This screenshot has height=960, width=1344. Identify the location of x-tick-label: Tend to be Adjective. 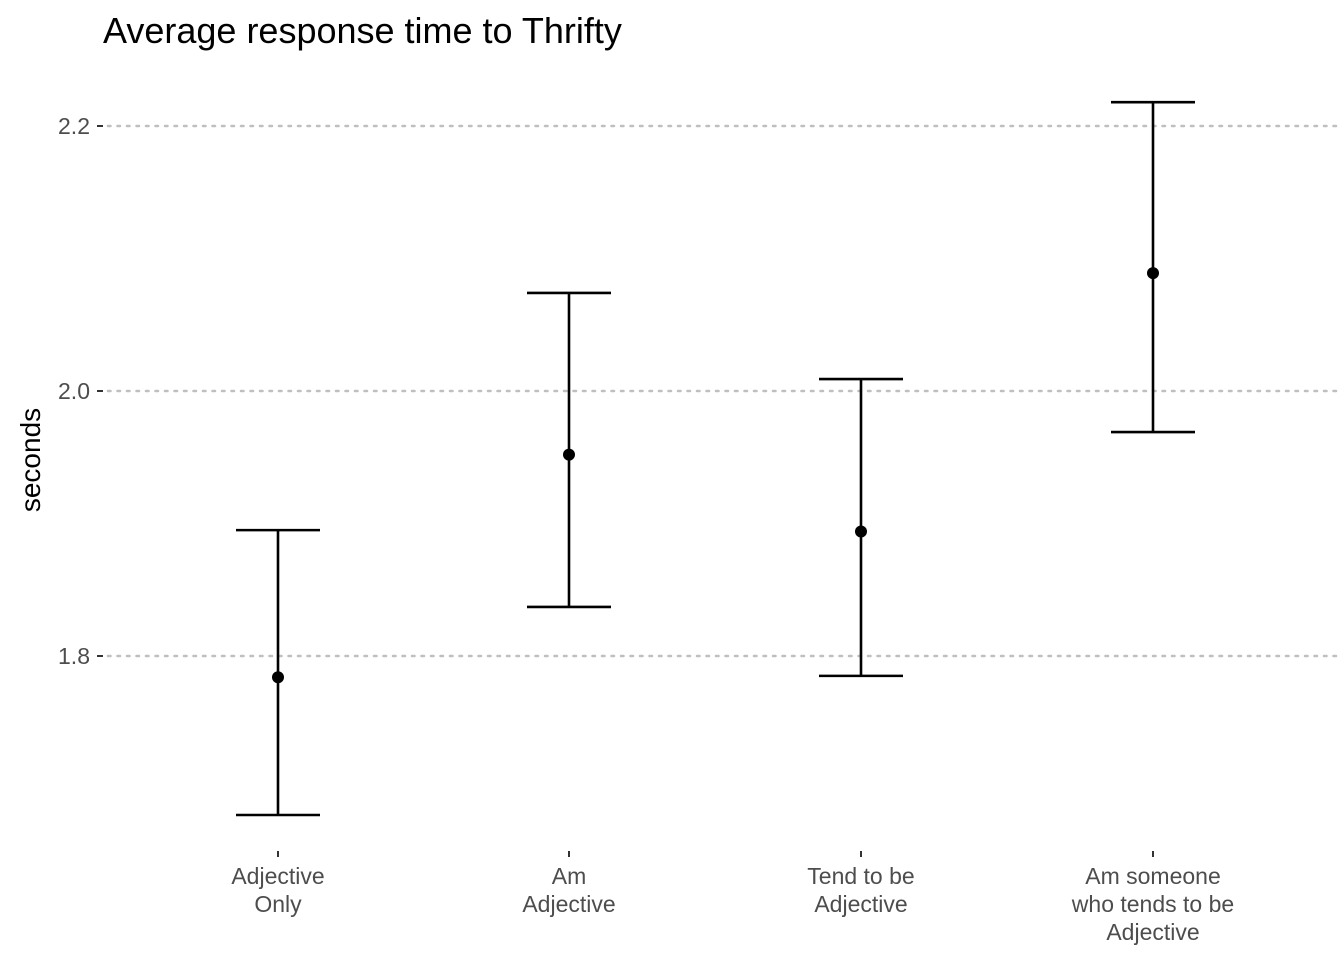
(860, 890).